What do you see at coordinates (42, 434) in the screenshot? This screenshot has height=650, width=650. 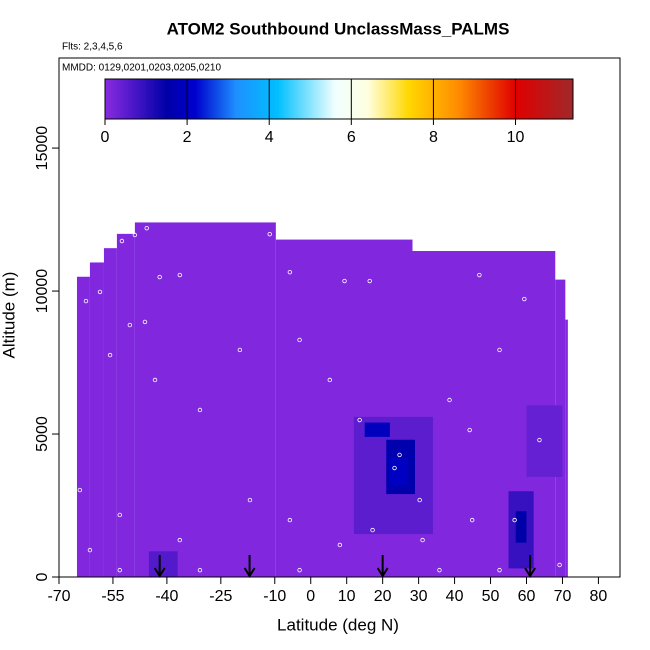 I see `y-tick-label: 5000` at bounding box center [42, 434].